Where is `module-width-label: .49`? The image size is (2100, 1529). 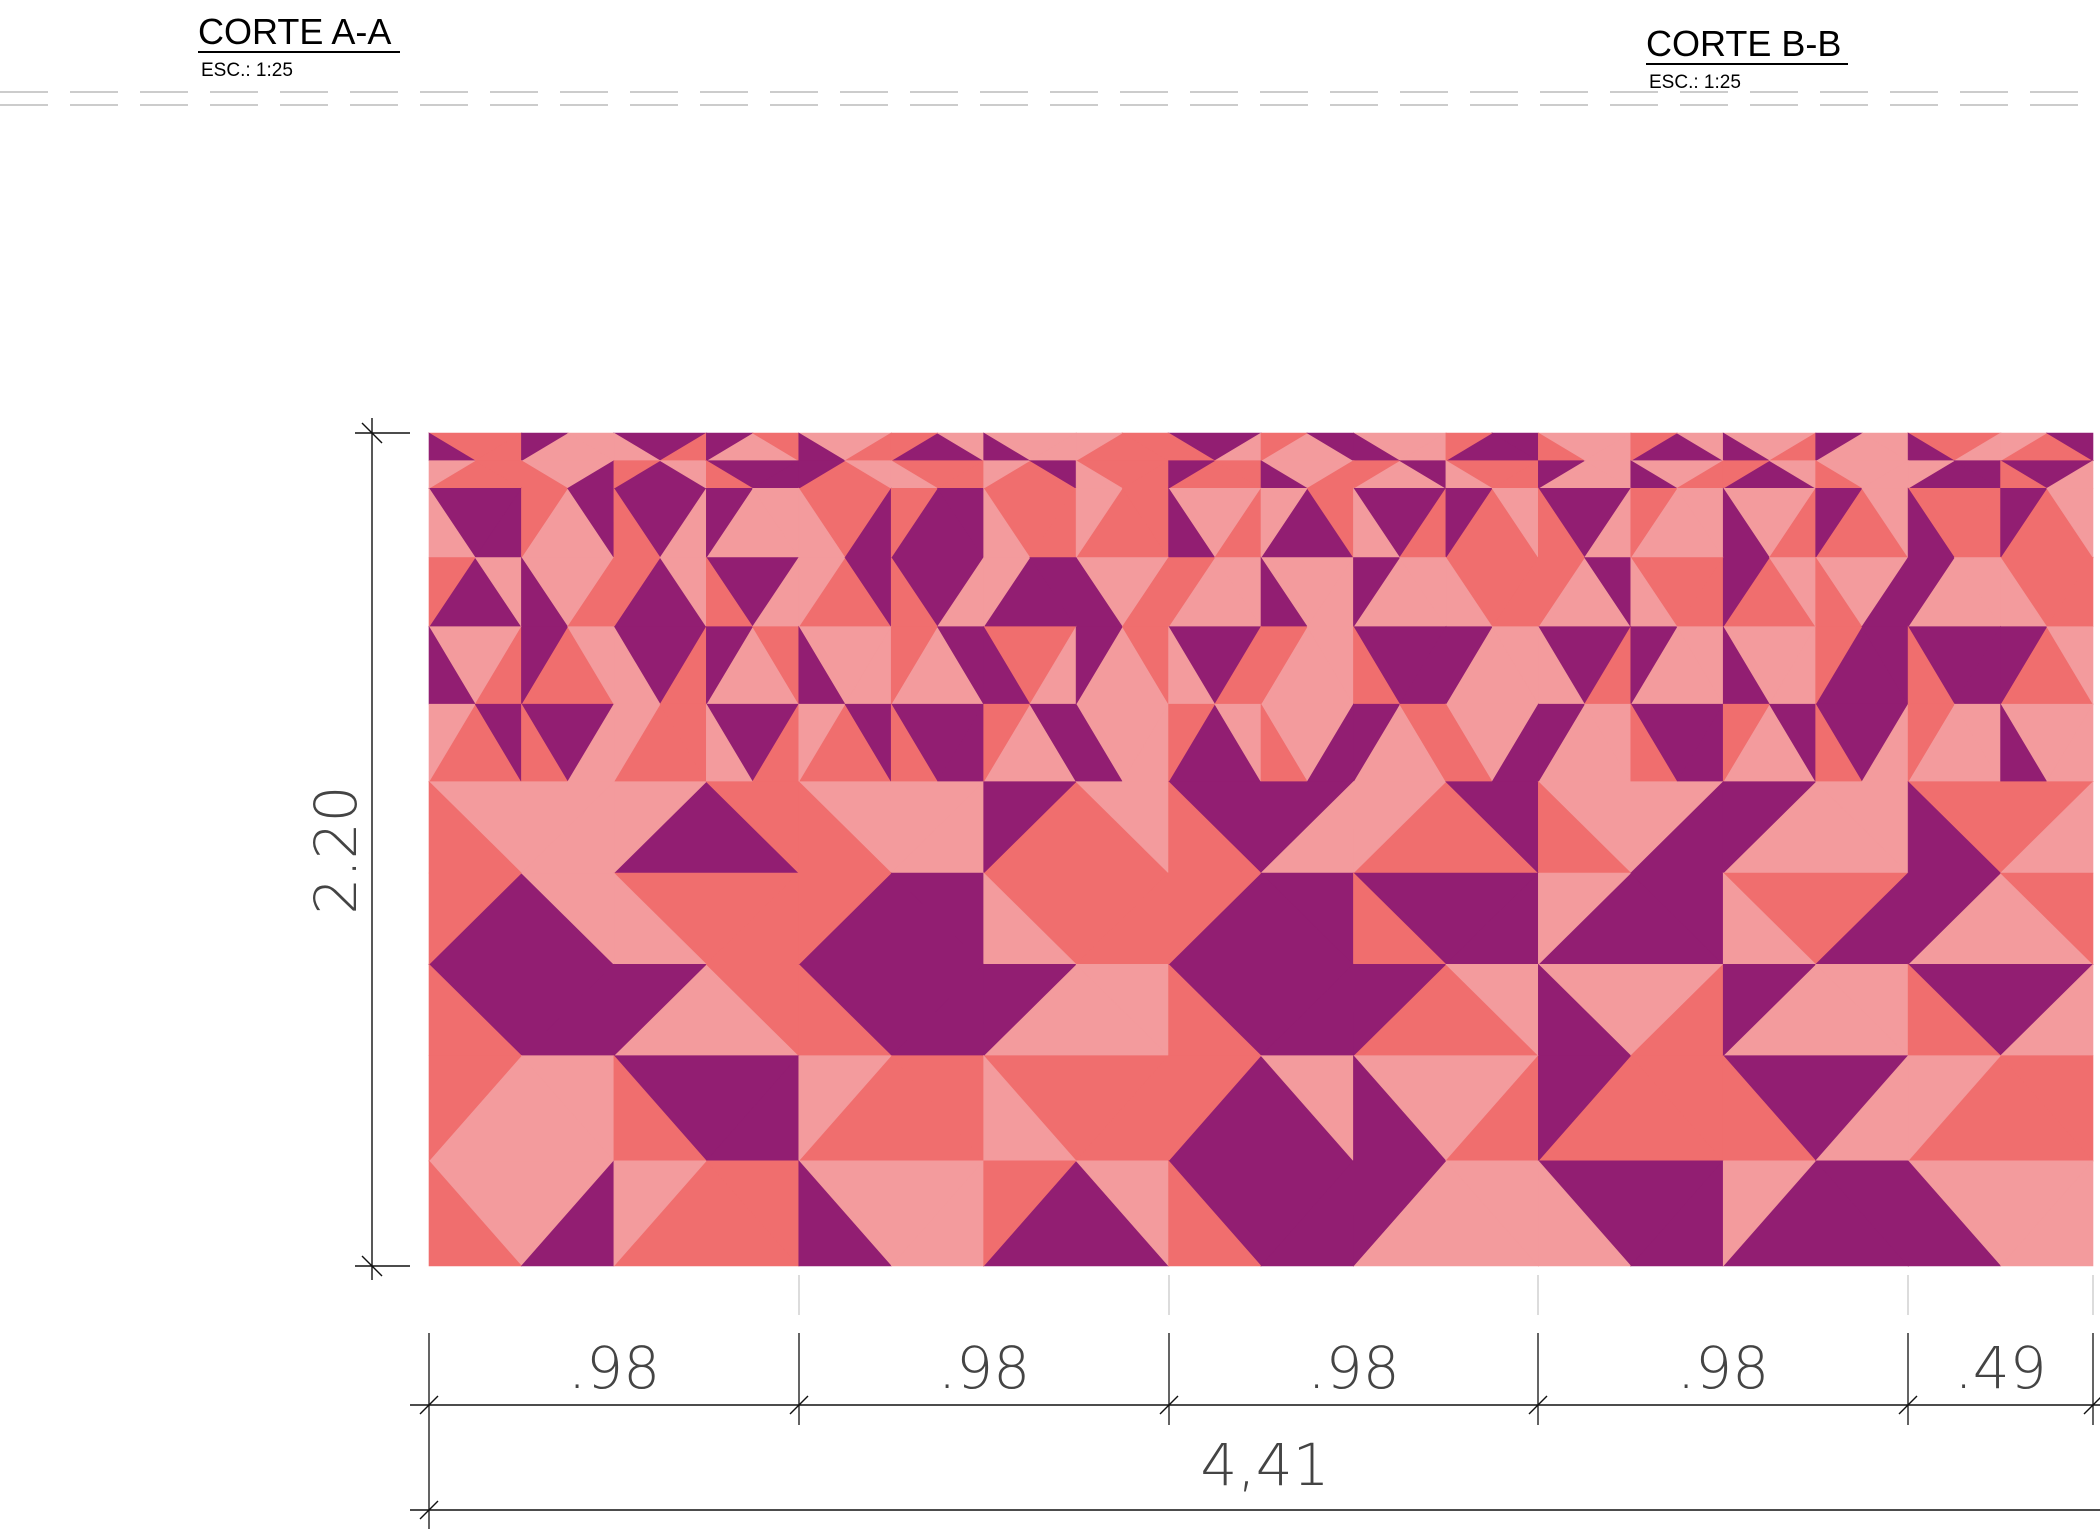
module-width-label: .49 is located at coordinates (2000, 1368).